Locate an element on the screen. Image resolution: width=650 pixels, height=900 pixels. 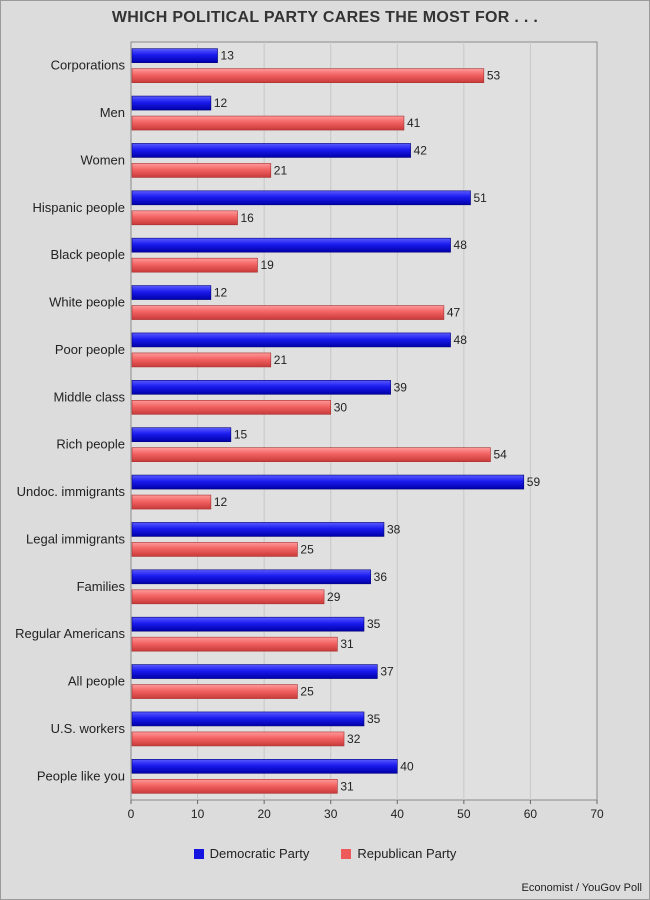
data-label: 37 is located at coordinates (387, 672).